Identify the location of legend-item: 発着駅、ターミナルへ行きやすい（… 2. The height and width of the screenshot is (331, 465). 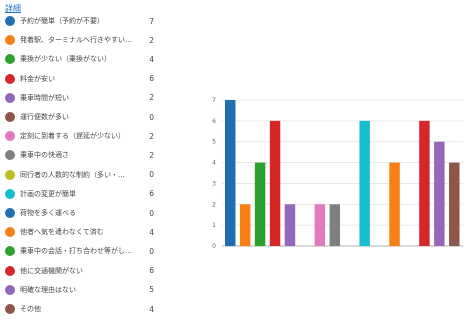
(80, 40).